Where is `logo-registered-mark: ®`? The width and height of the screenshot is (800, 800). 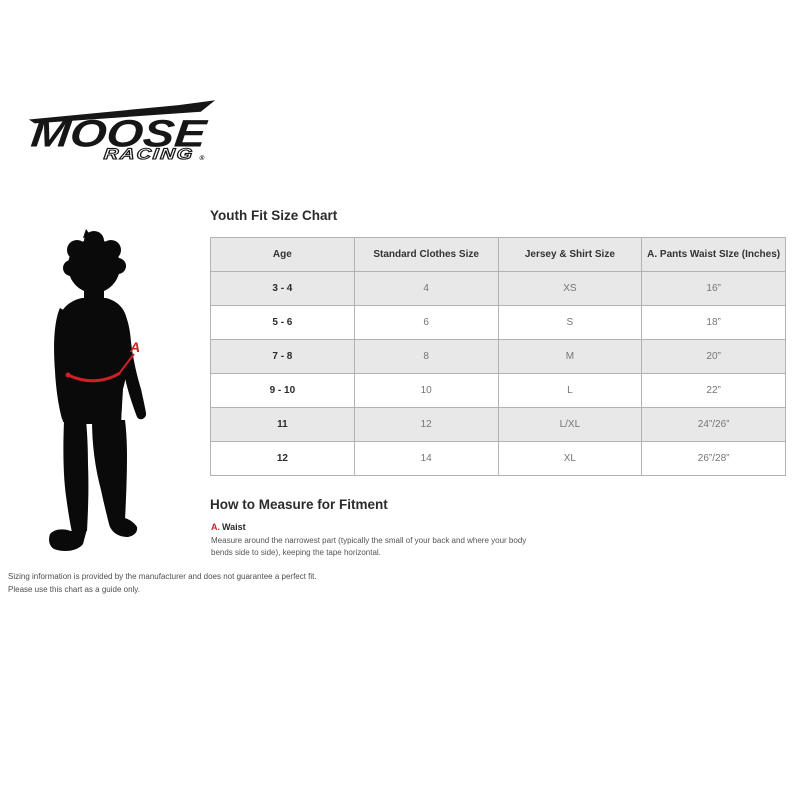 logo-registered-mark: ® is located at coordinates (202, 158).